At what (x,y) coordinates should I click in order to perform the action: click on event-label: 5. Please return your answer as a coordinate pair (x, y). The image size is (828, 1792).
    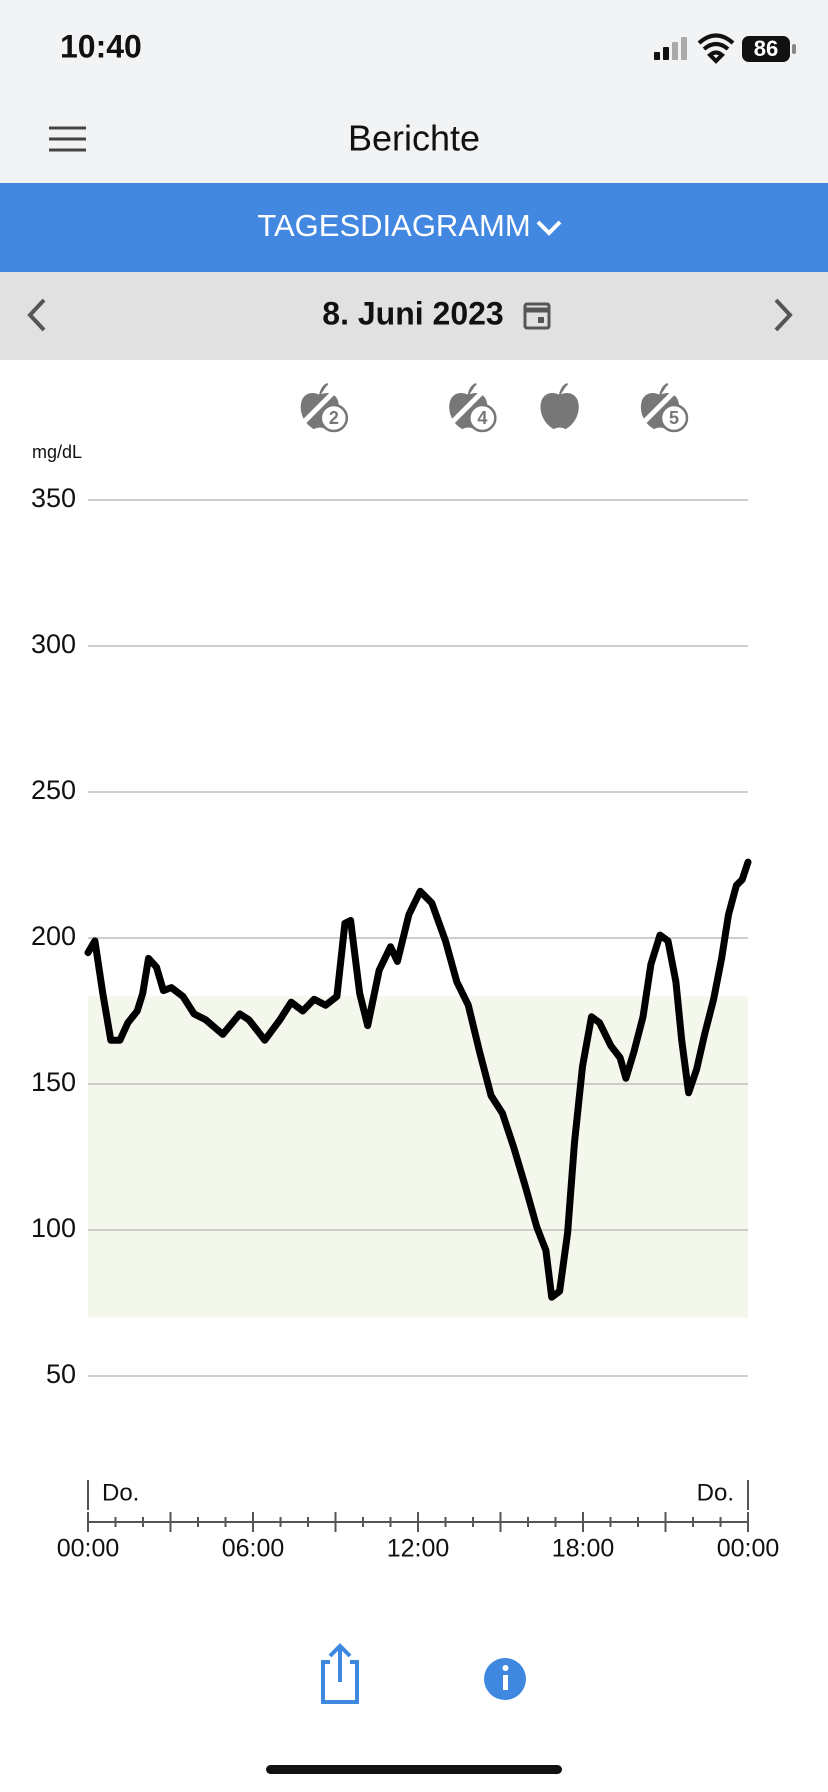
    Looking at the image, I should click on (674, 418).